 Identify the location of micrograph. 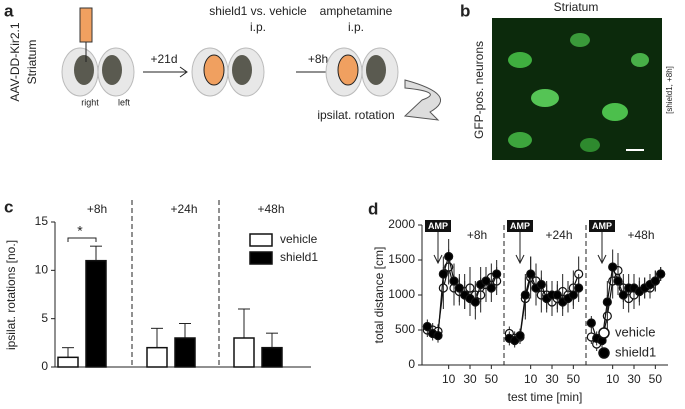
(577, 89).